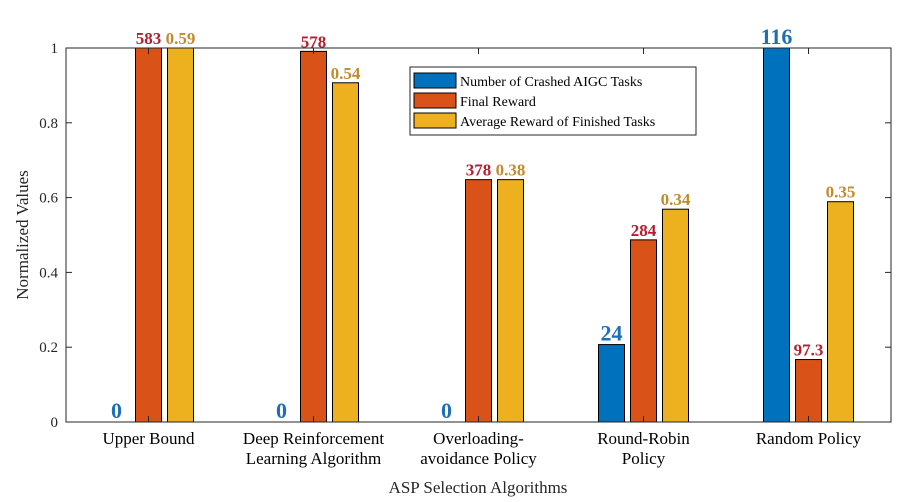 The image size is (907, 502). What do you see at coordinates (551, 82) in the screenshot?
I see `legend-entry-label: Number of Crashed AIGC Tasks` at bounding box center [551, 82].